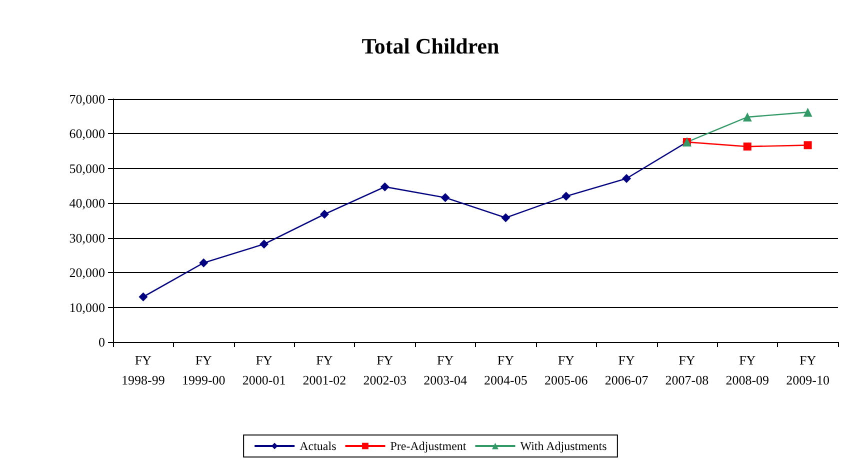  Describe the element at coordinates (808, 370) in the screenshot. I see `x-tick-label: FY 2009-10` at that location.